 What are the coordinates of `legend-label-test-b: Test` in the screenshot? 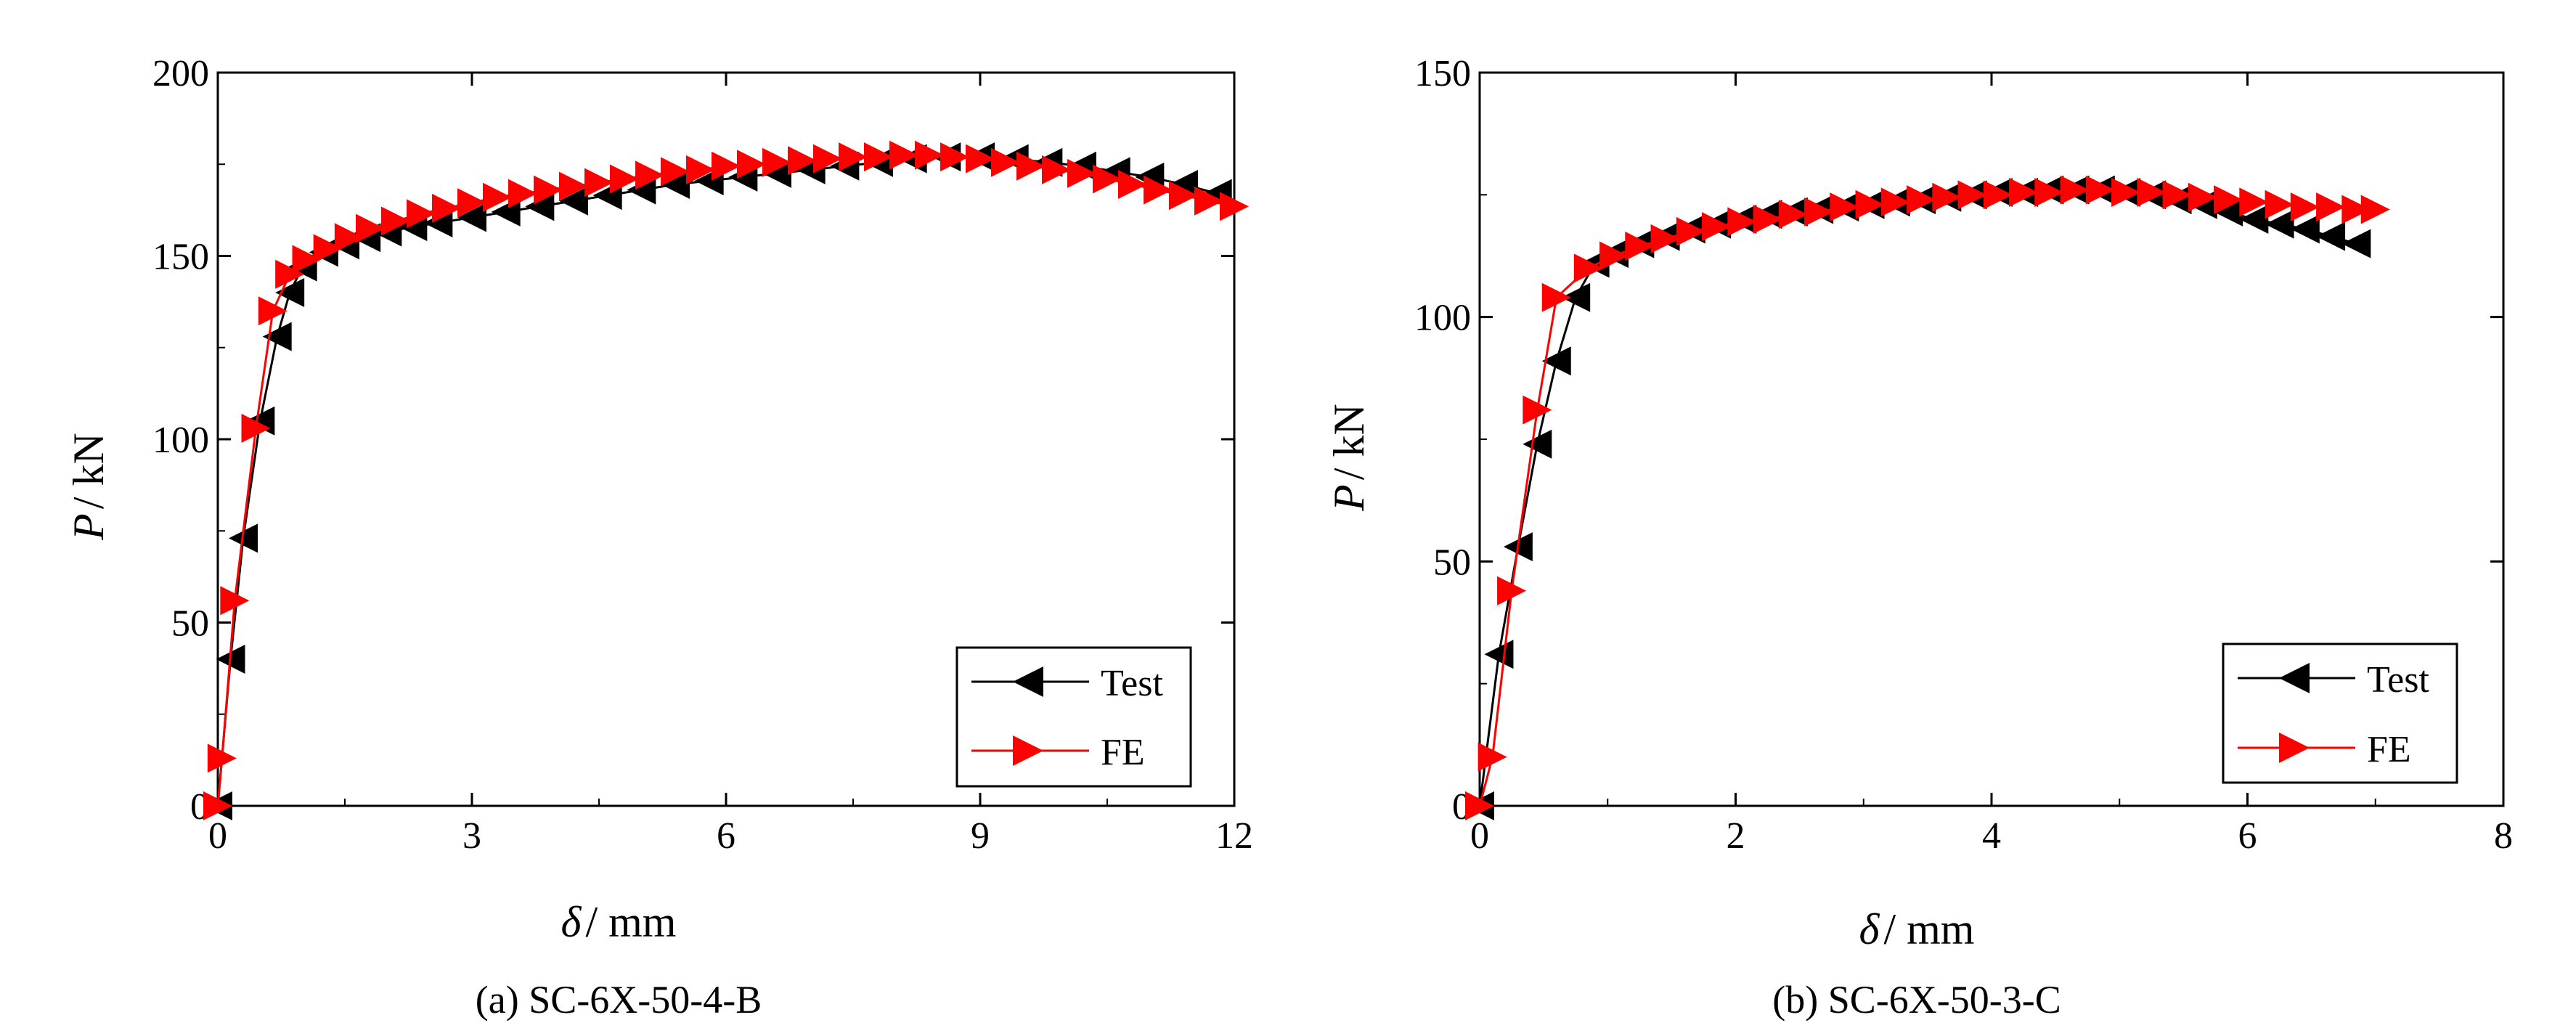 It's located at (2398, 680).